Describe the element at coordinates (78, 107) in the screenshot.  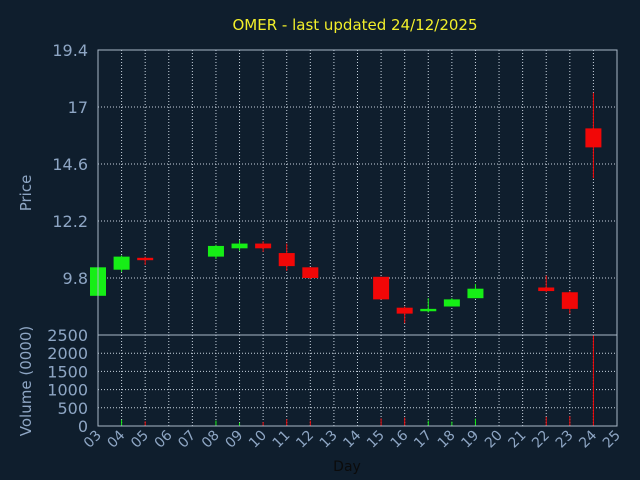
I see `price-tick-label: 17` at that location.